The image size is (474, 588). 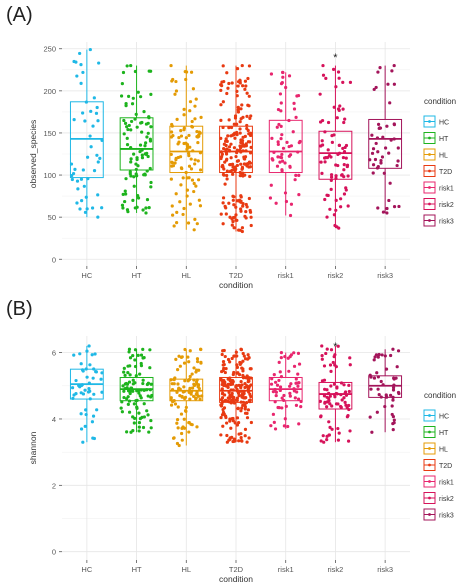 I want to click on legend-key-point, so click(x=429, y=432).